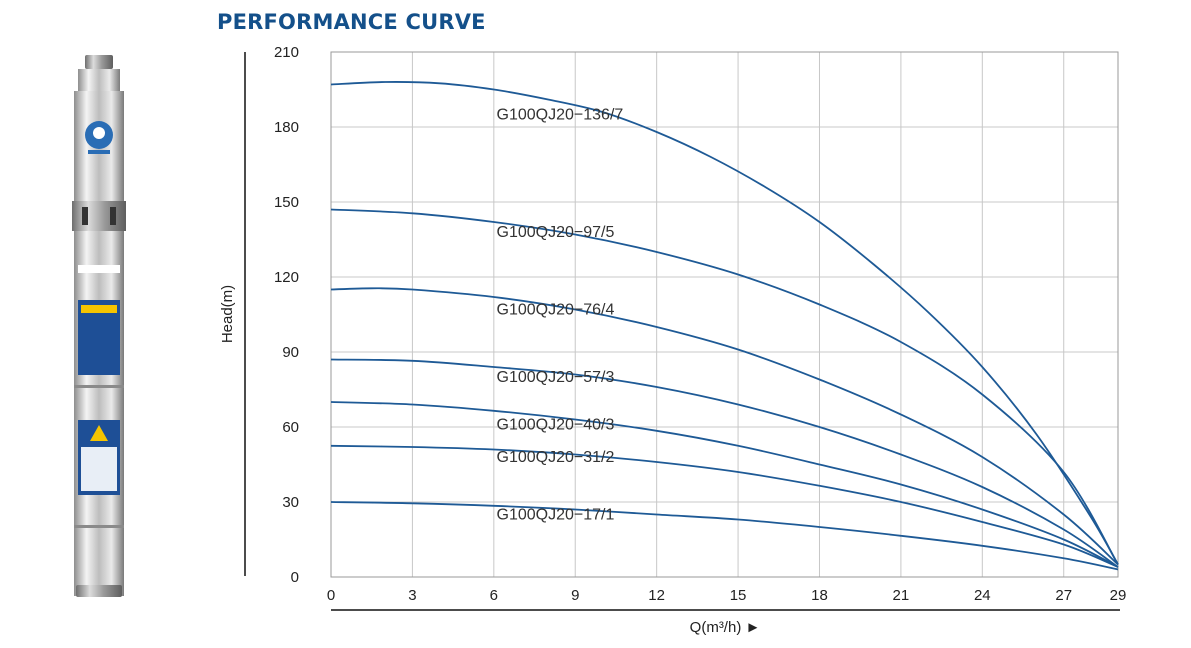 The image size is (1191, 648). Describe the element at coordinates (556, 310) in the screenshot. I see `curve-label: G100QJ20−76/4` at that location.